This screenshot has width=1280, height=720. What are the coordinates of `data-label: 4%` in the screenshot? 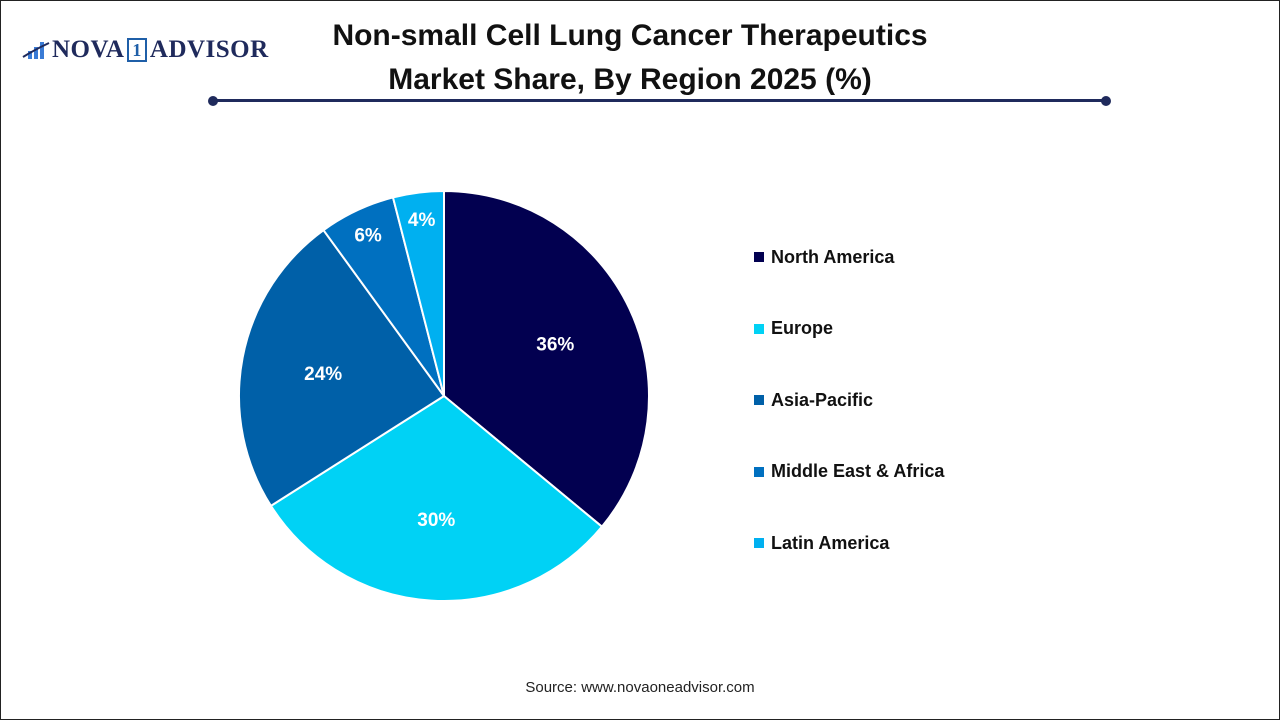 It's located at (422, 220).